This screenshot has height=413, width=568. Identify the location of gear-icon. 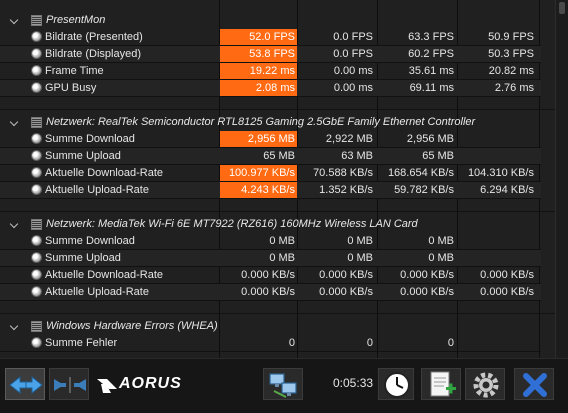
(485, 384).